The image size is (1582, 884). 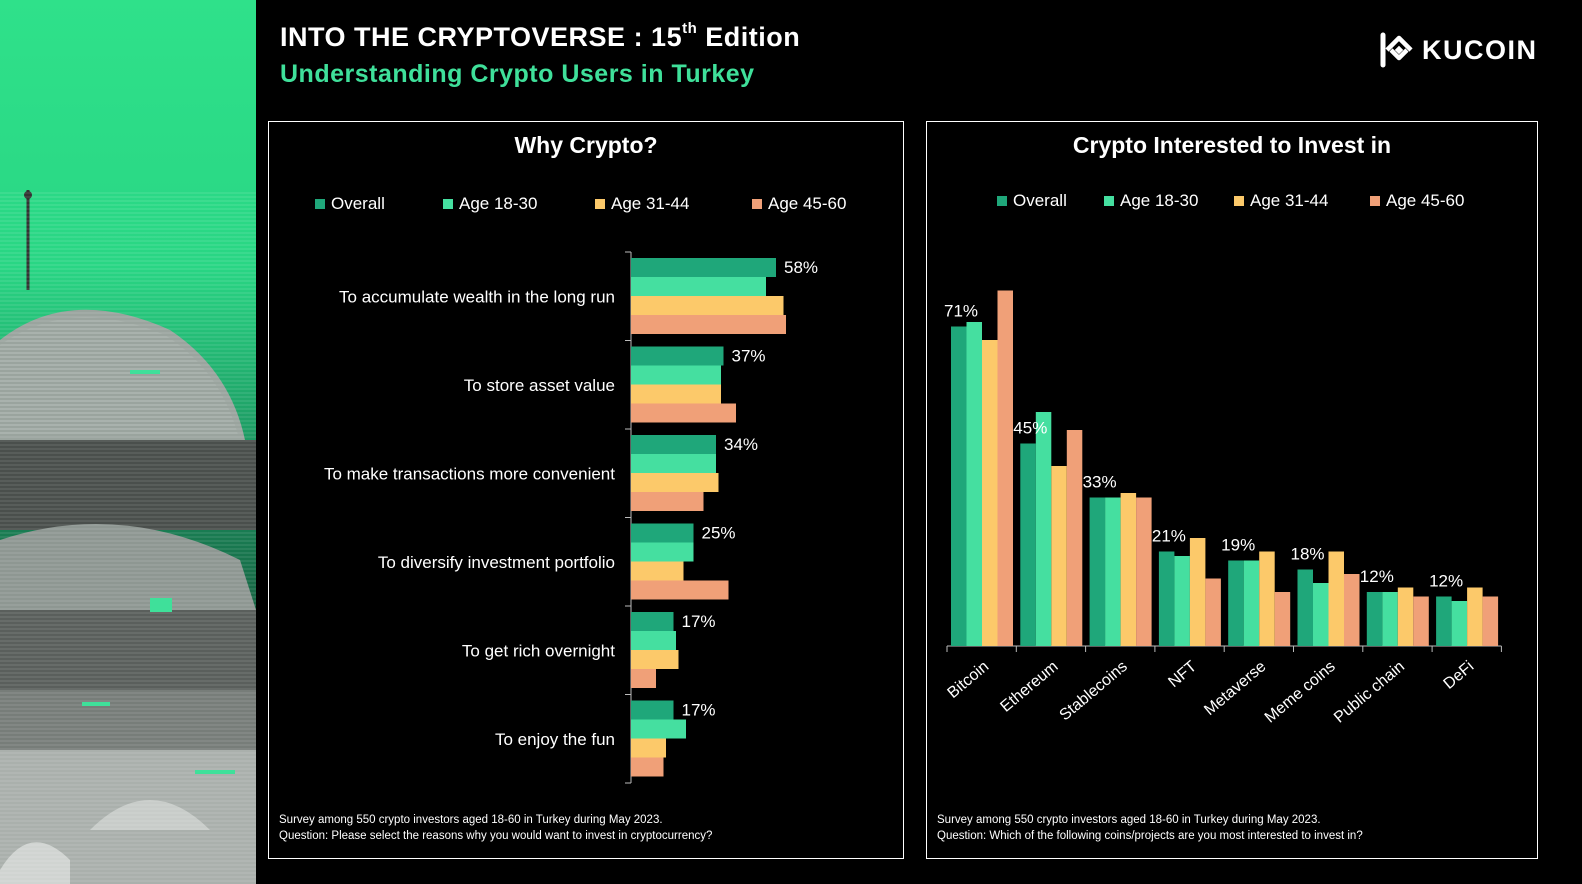 What do you see at coordinates (1417, 201) in the screenshot?
I see `legend-item-age-45-60: Age 45-60` at bounding box center [1417, 201].